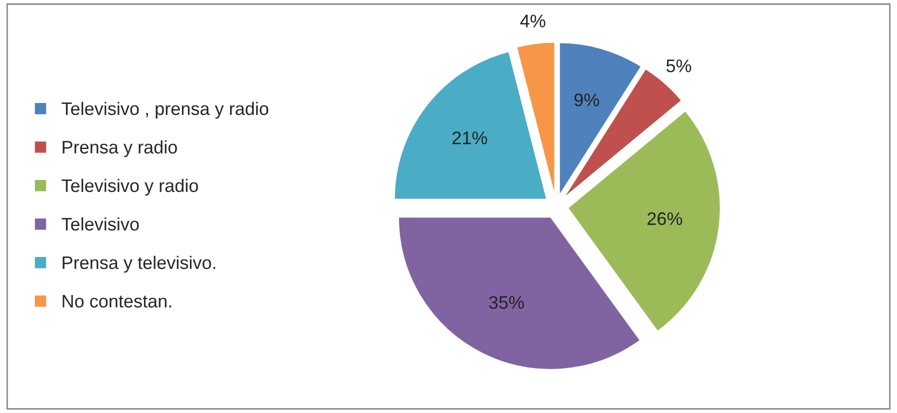 The height and width of the screenshot is (413, 897). I want to click on data-label: 5%, so click(679, 66).